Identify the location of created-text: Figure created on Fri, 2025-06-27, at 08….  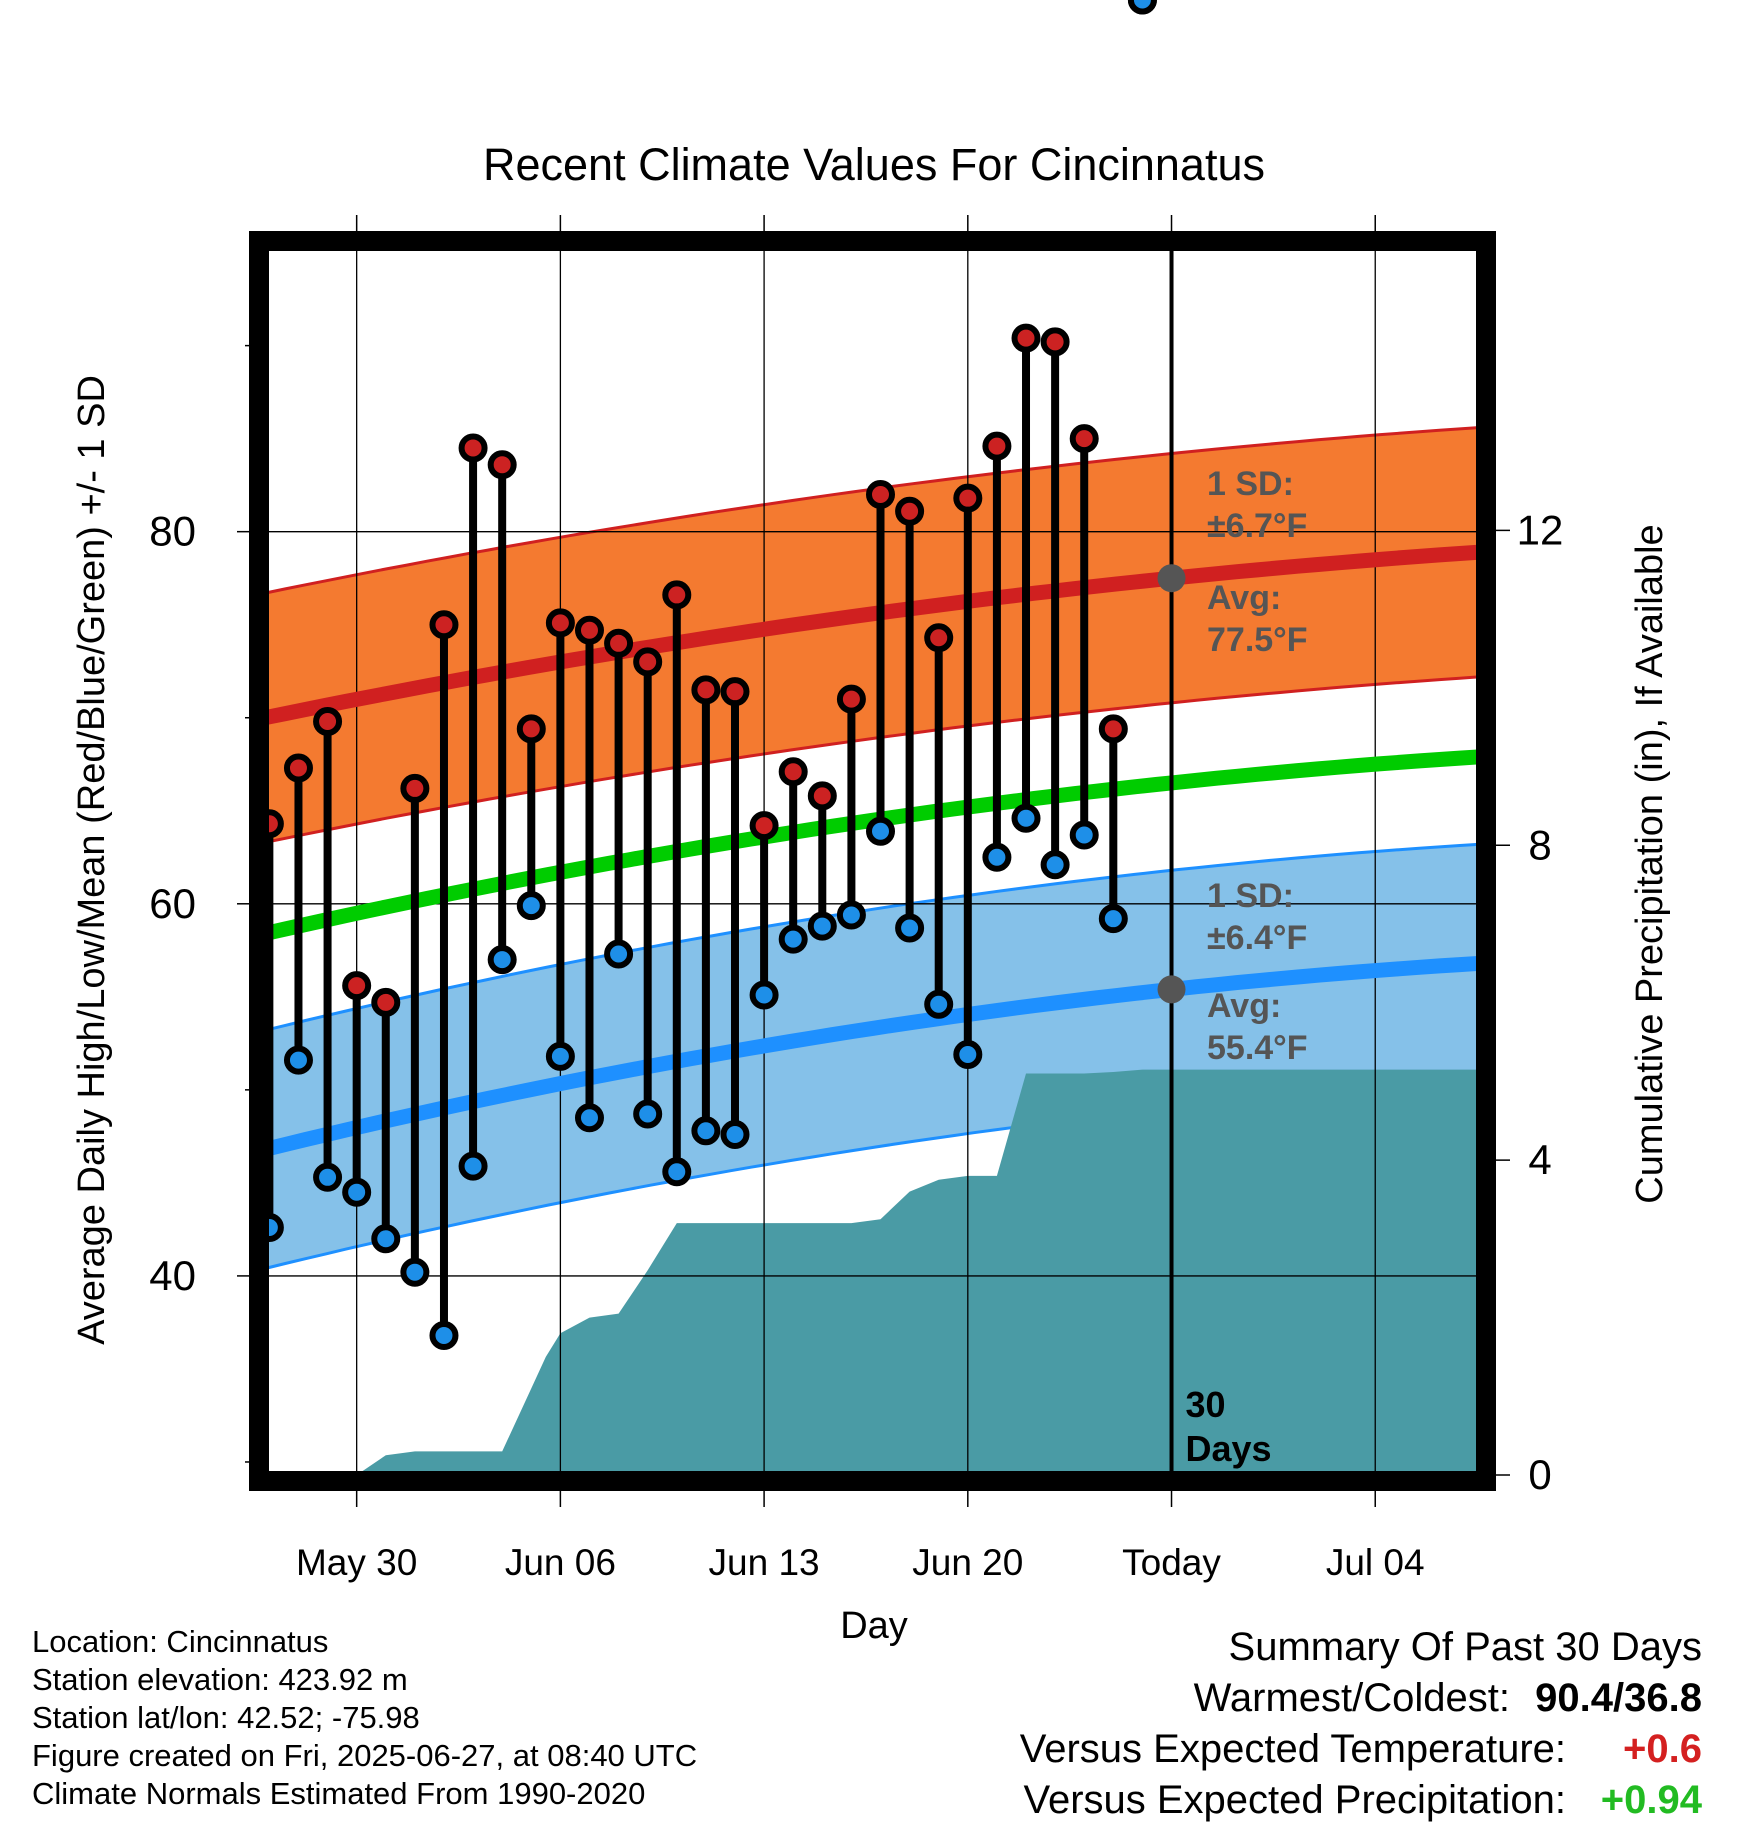
(365, 1755).